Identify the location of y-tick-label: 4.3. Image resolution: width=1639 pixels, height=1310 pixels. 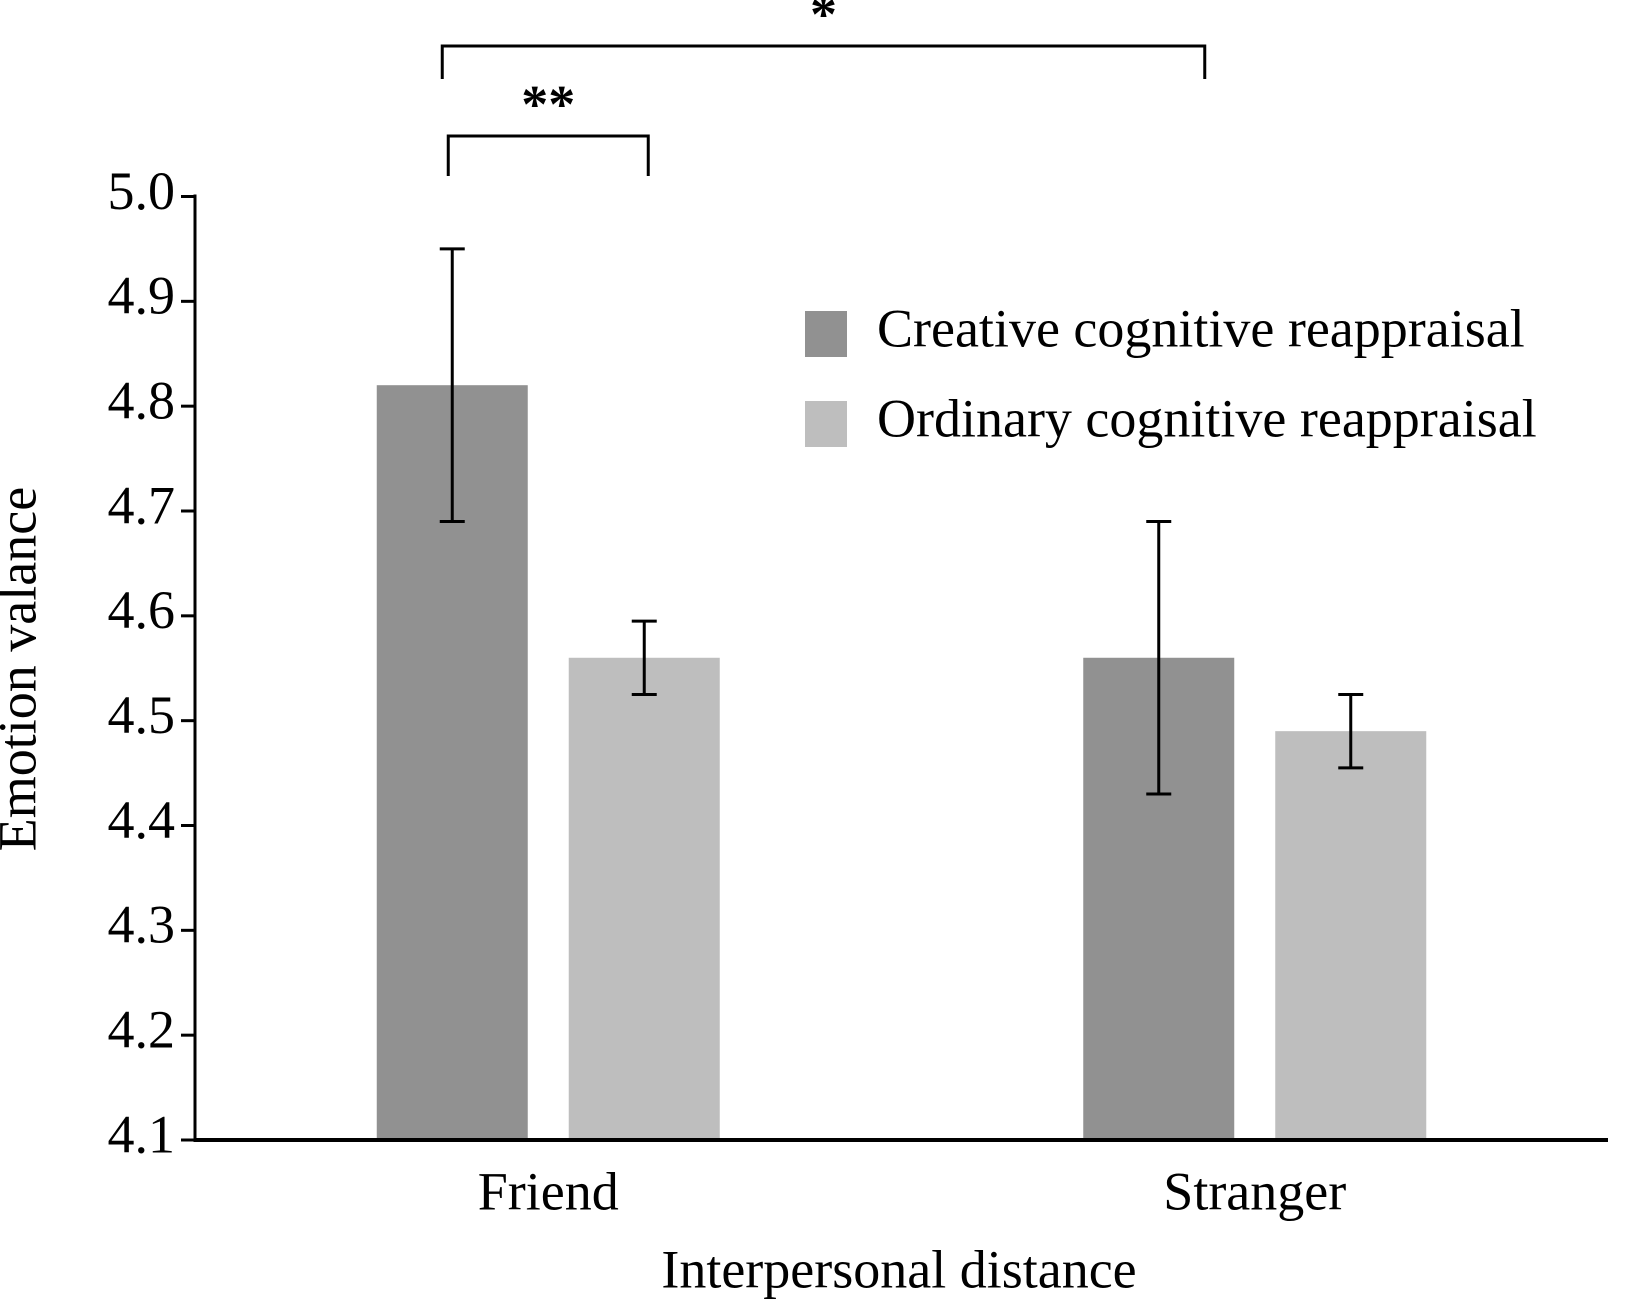
(142, 925).